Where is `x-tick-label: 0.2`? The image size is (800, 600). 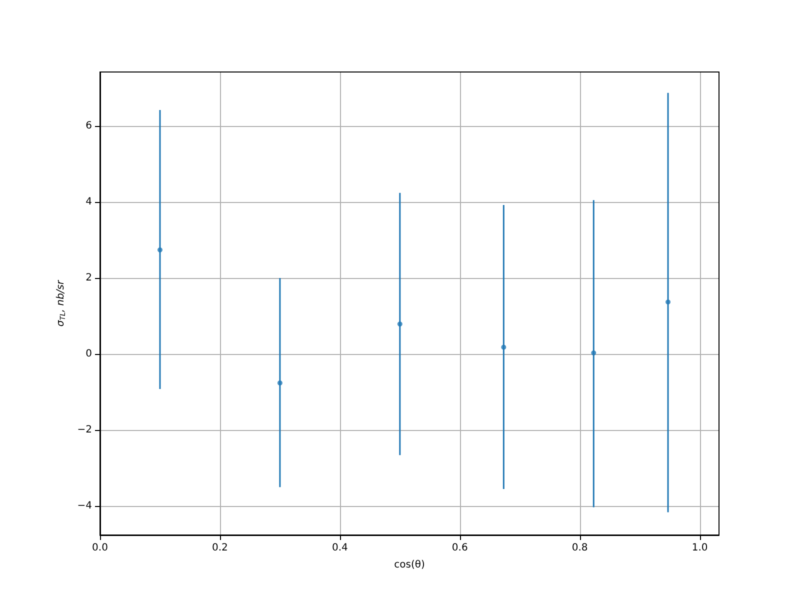
x-tick-label: 0.2 is located at coordinates (220, 548).